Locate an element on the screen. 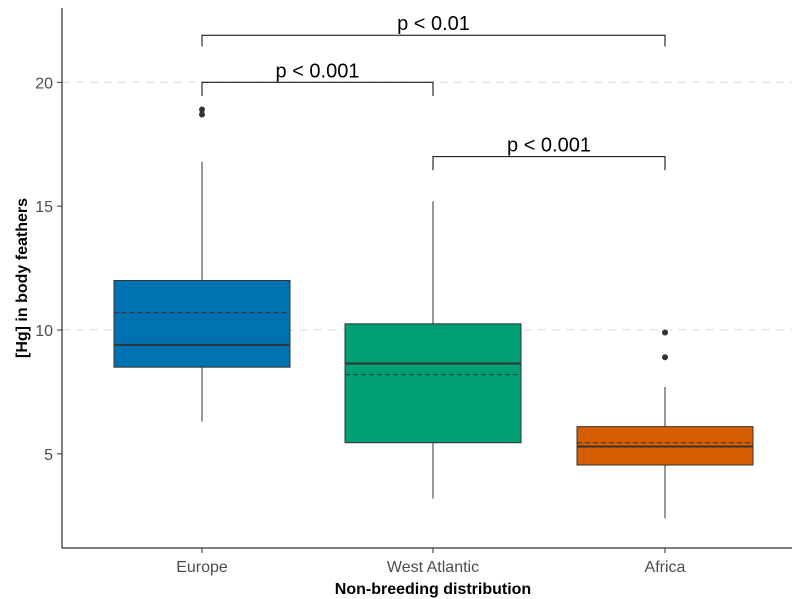 This screenshot has width=794, height=599. x-axis-title: Non-breeding distribution is located at coordinates (433, 589).